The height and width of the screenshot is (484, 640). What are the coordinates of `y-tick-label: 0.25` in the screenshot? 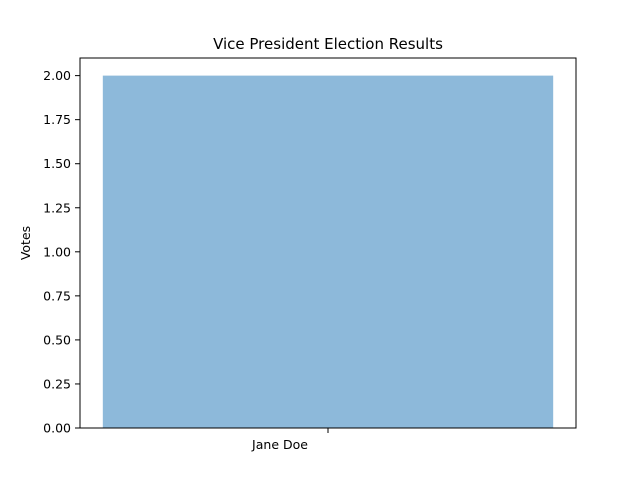 It's located at (57, 383).